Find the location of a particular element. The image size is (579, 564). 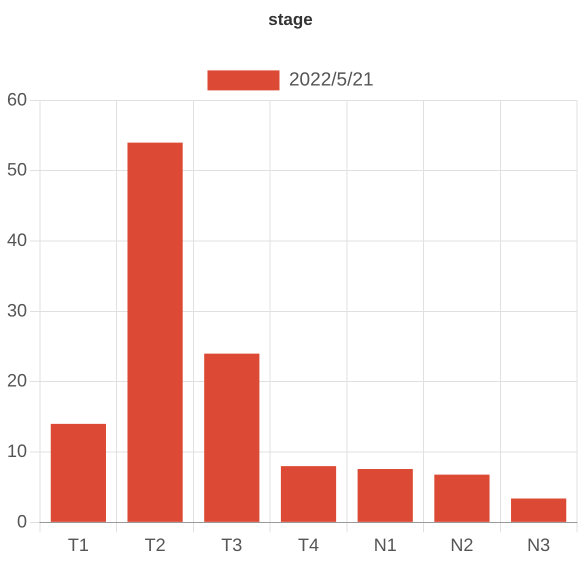

y-tick-label: 40 is located at coordinates (17, 240).